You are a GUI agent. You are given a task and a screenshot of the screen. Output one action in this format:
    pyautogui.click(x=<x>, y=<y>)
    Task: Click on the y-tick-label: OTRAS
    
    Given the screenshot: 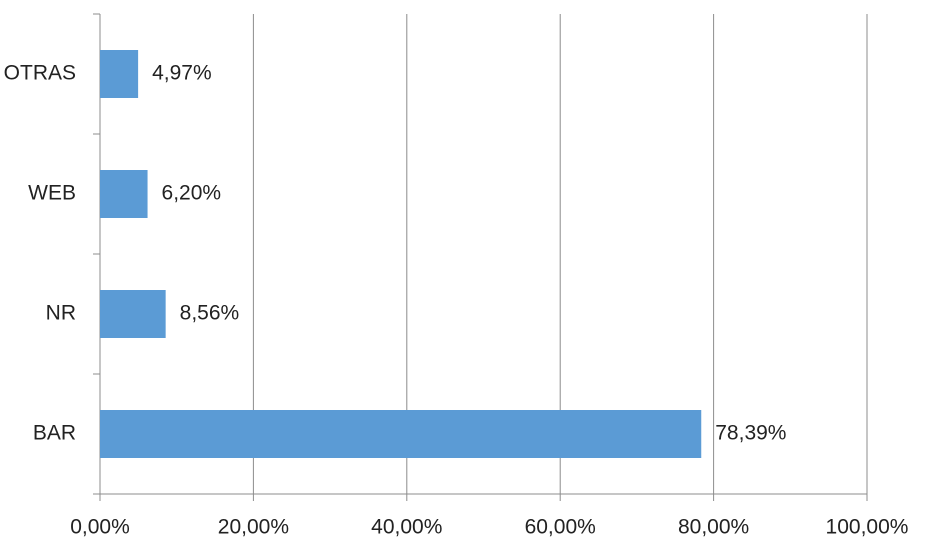 What is the action you would take?
    pyautogui.click(x=40, y=73)
    